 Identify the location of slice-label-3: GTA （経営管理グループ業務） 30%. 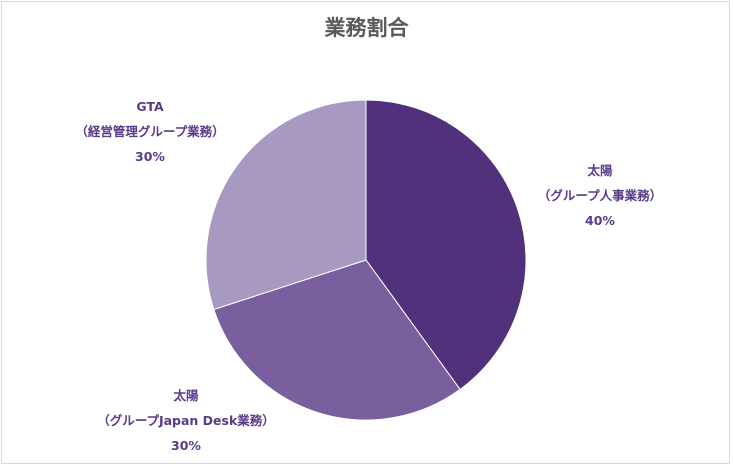
(149, 131).